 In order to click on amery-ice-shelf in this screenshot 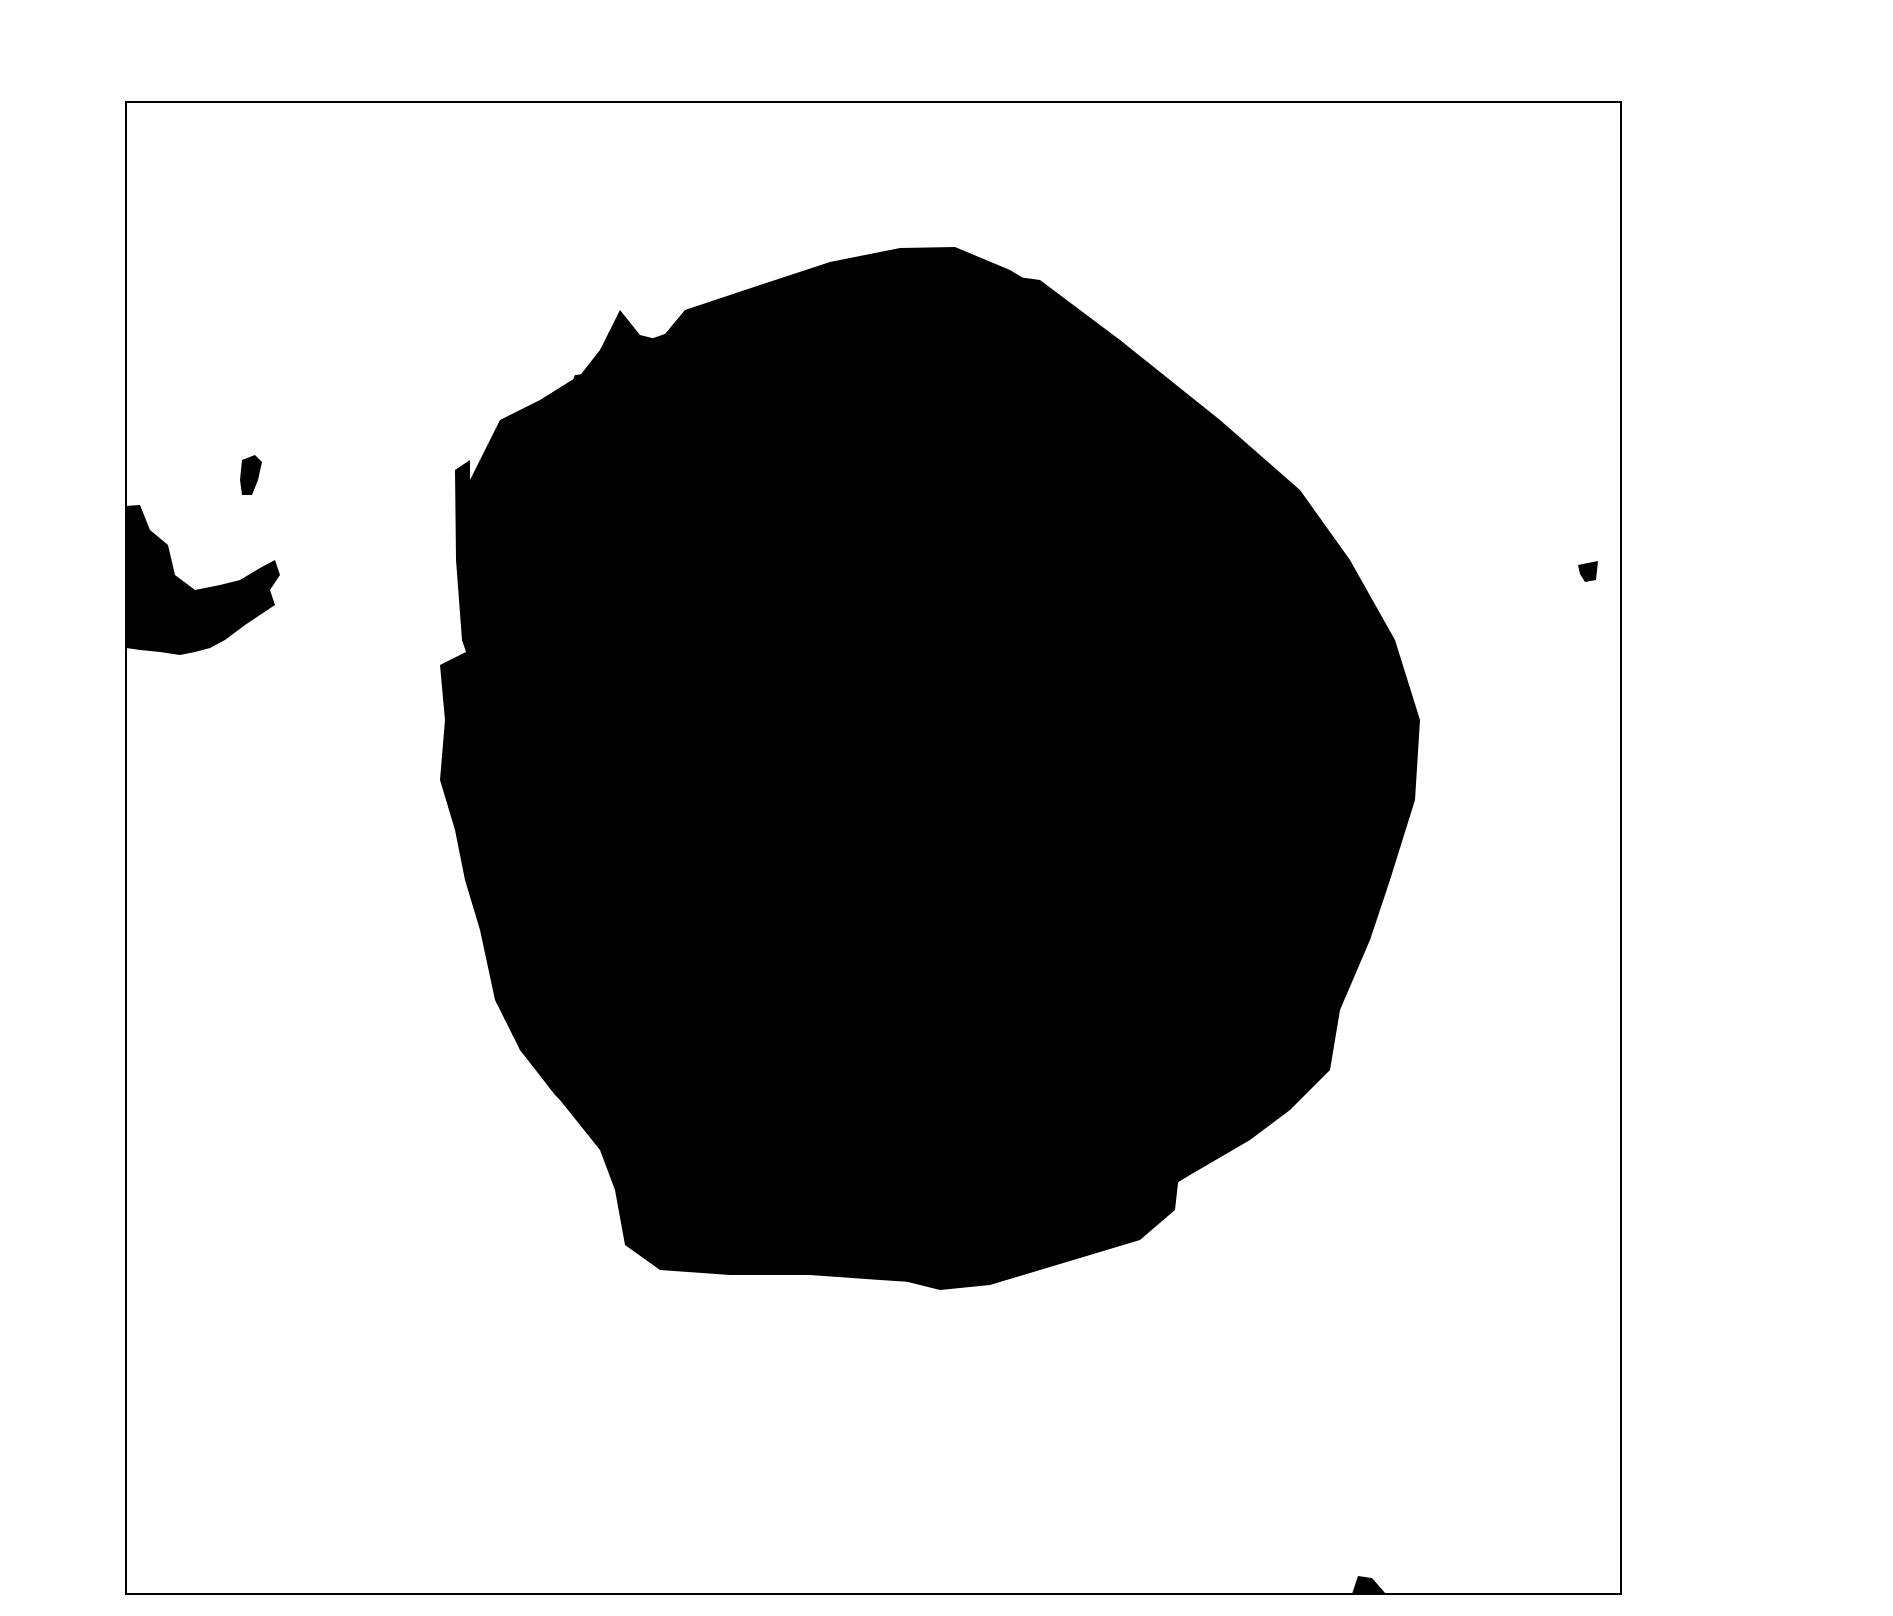, I will do `click(1220, 726)`.